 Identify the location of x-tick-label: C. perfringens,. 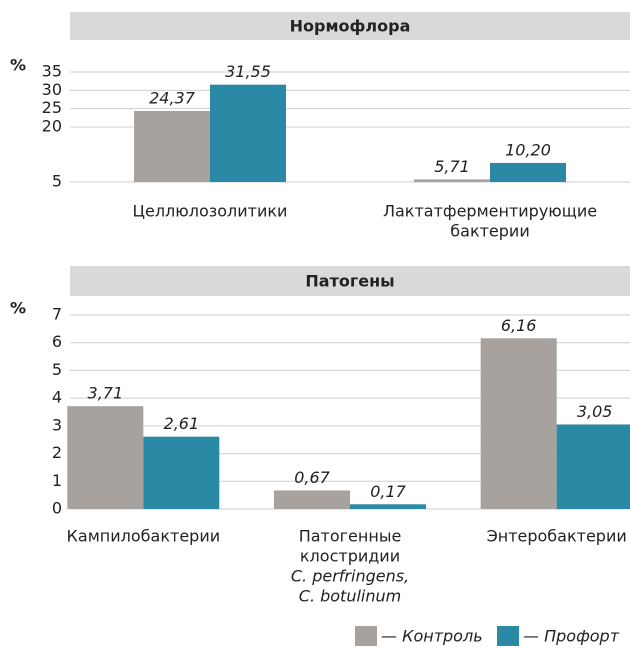
(350, 576).